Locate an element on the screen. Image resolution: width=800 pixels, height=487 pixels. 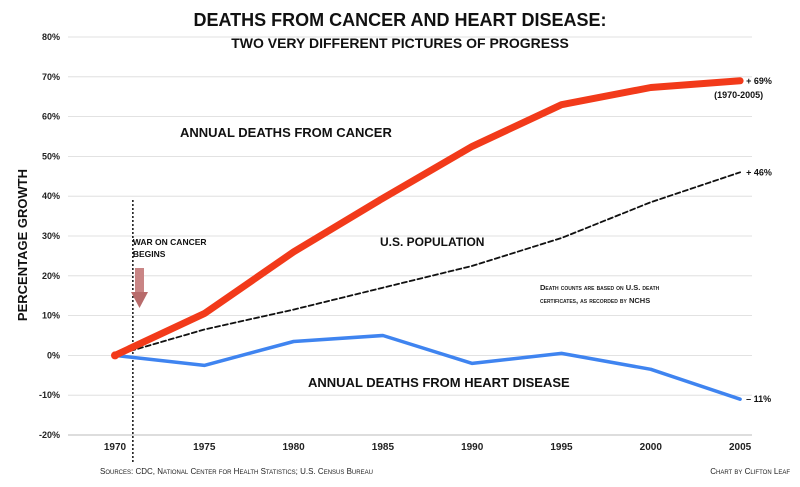
series-label-heart-disease: ANNUAL DEATHS FROM HEART DISEASE is located at coordinates (439, 382).